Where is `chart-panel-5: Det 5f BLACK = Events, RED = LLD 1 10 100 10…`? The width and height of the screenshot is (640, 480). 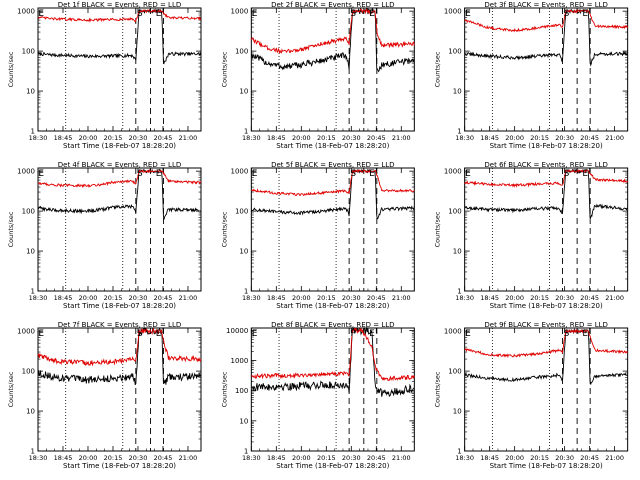 chart-panel-5: Det 5f BLACK = Events, RED = LLD 1 10 100 10… is located at coordinates (317, 235).